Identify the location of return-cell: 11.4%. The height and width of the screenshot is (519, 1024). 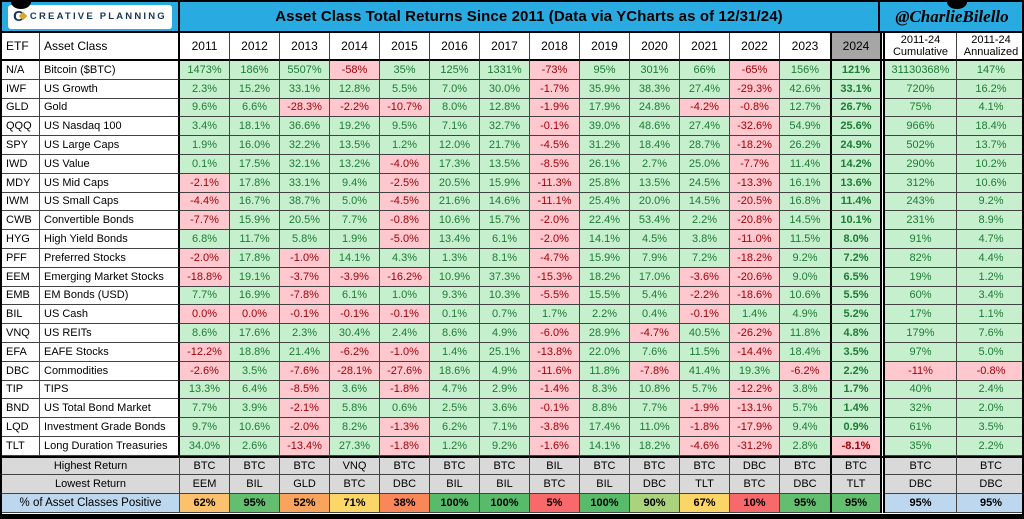
(805, 164).